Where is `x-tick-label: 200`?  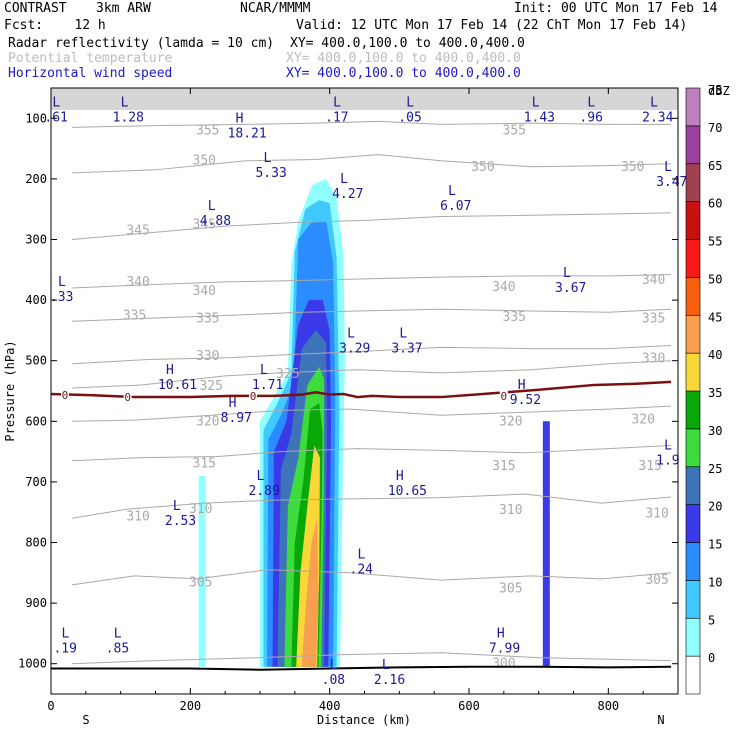
x-tick-label: 200 is located at coordinates (190, 706).